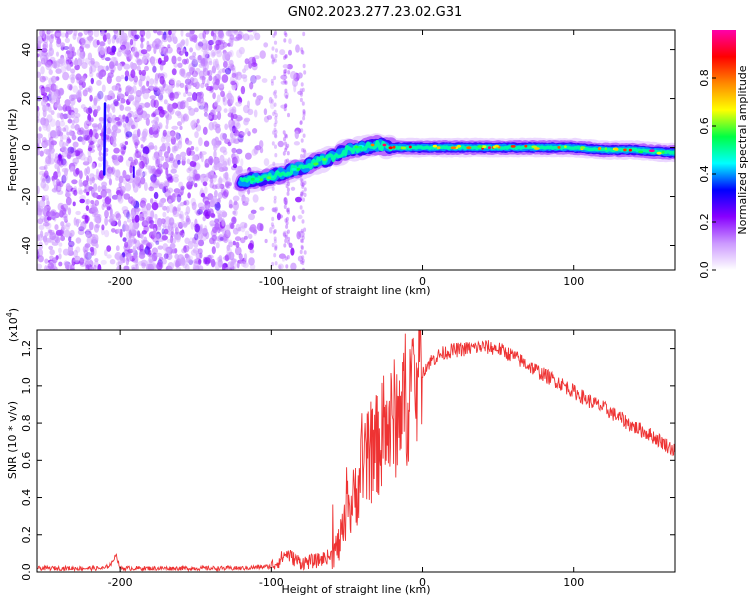 This screenshot has width=750, height=600. Describe the element at coordinates (26, 498) in the screenshot. I see `y-tick-label: 0.4` at that location.